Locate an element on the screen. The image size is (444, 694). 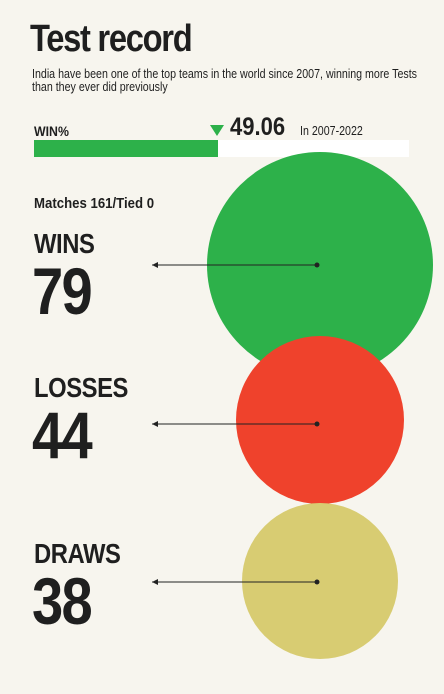
win-marker-triangle-icon is located at coordinates (217, 130).